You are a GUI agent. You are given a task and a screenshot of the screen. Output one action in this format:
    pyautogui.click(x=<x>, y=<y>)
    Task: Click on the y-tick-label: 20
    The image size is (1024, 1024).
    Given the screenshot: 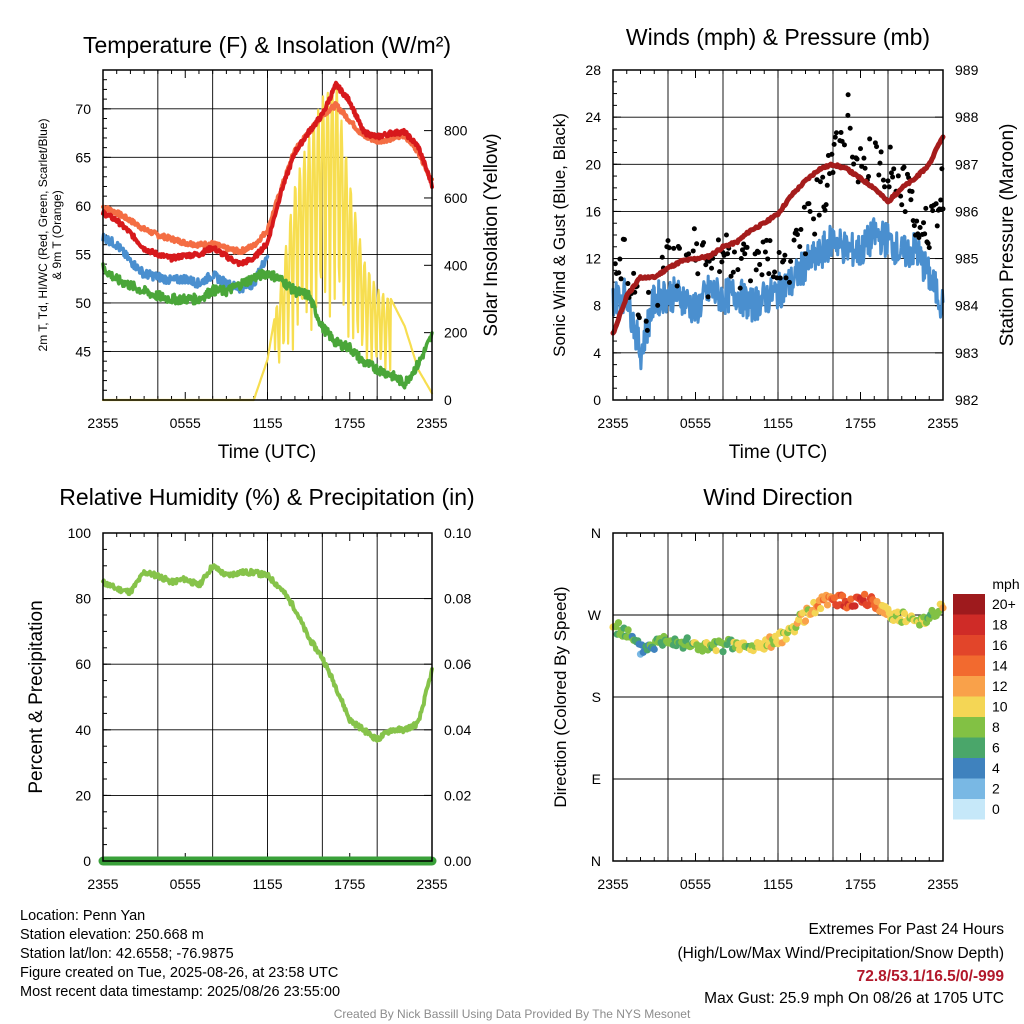 What is the action you would take?
    pyautogui.click(x=593, y=164)
    